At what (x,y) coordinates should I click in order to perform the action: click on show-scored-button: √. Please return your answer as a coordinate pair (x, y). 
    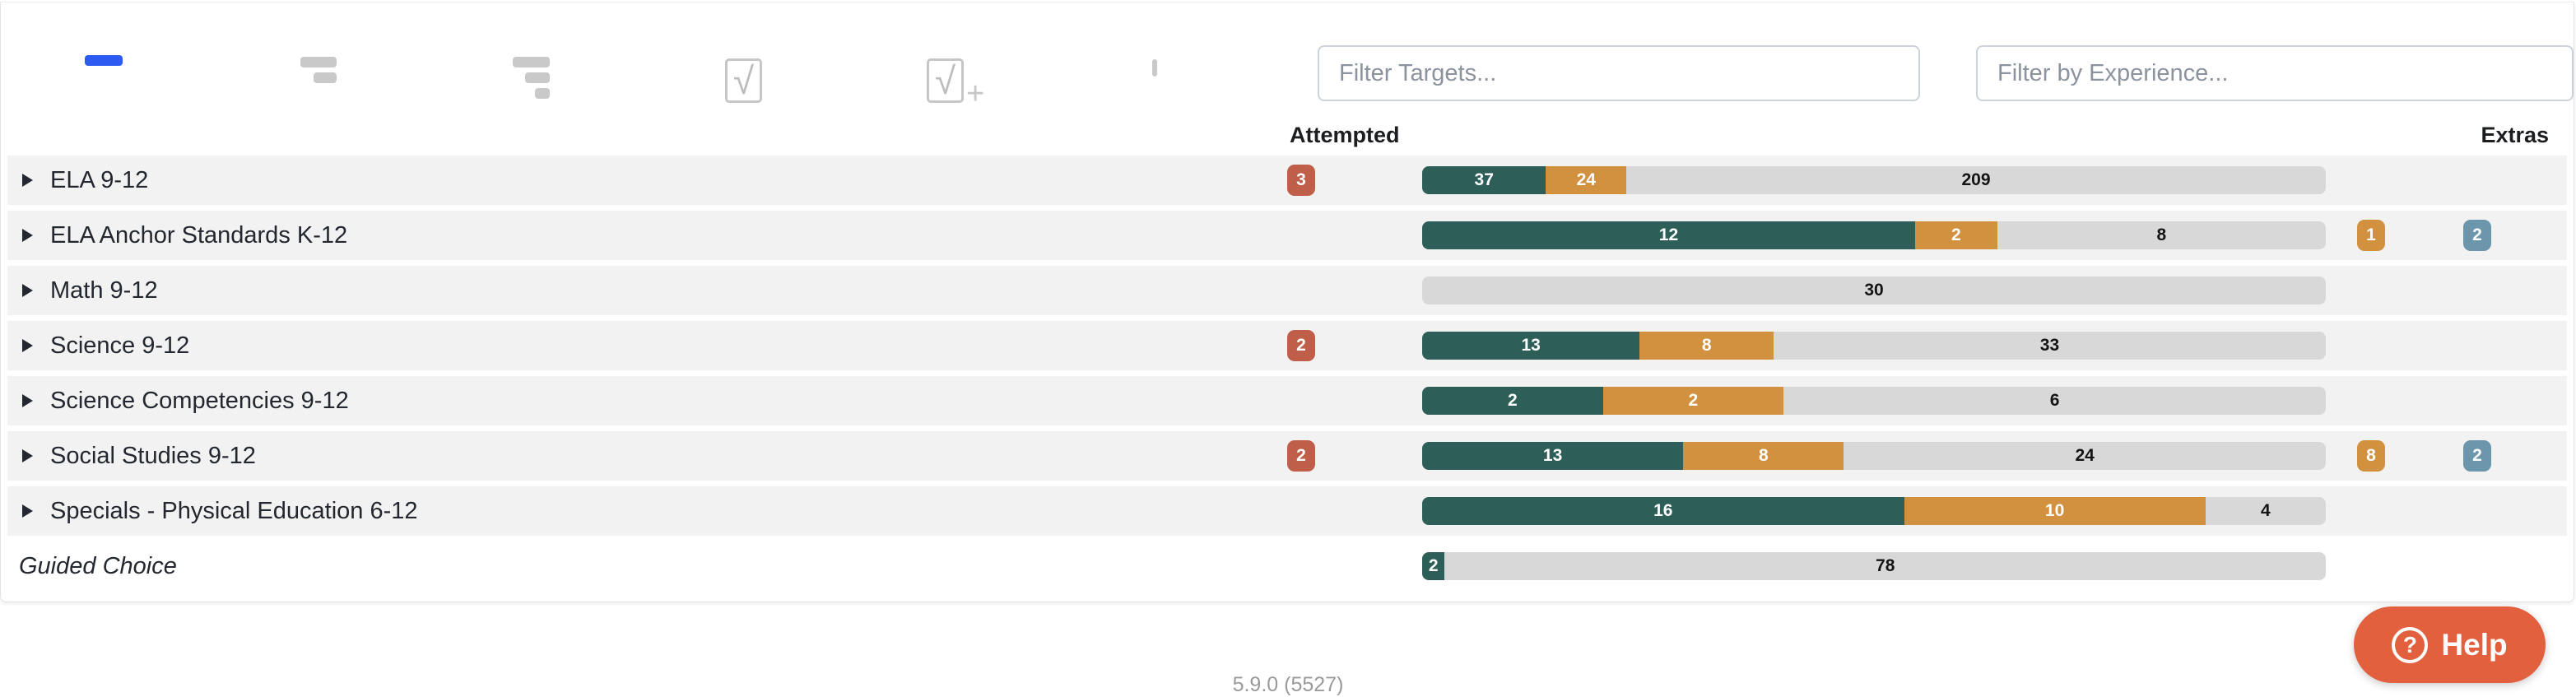
    Looking at the image, I should click on (743, 80).